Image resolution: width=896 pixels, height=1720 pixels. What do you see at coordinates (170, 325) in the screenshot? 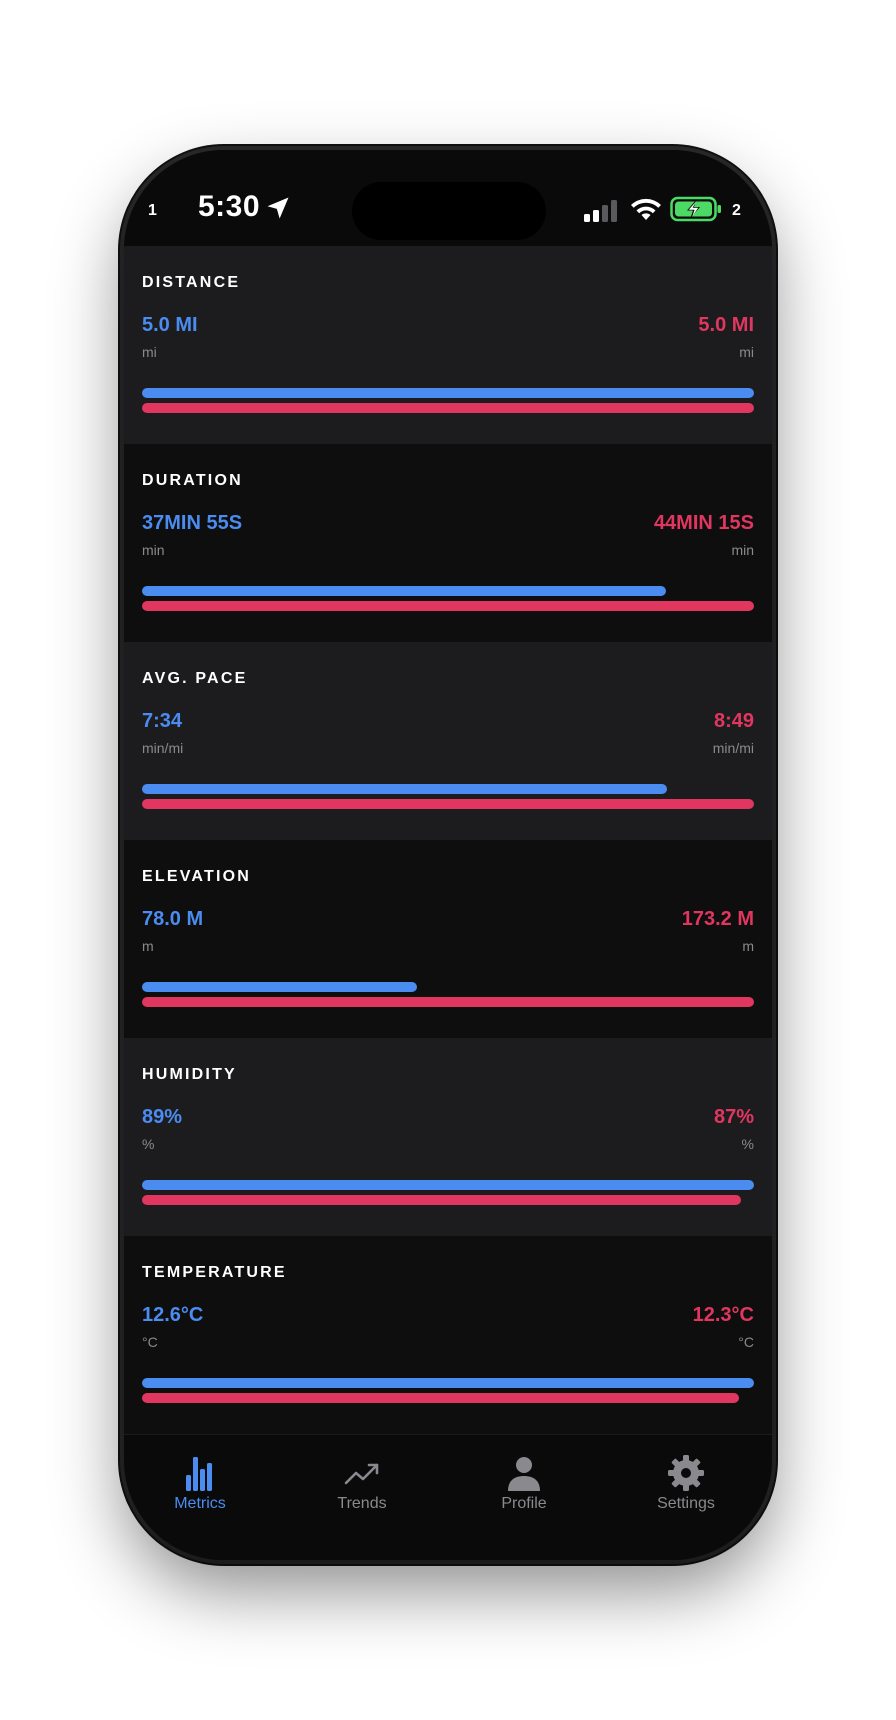
I see `metric-left-value: 5.0 MI` at bounding box center [170, 325].